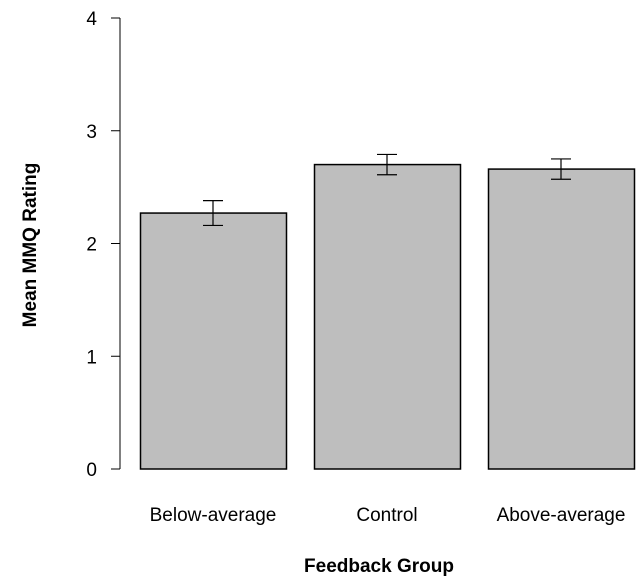 This screenshot has width=639, height=579. I want to click on error-bar-control, so click(387, 164).